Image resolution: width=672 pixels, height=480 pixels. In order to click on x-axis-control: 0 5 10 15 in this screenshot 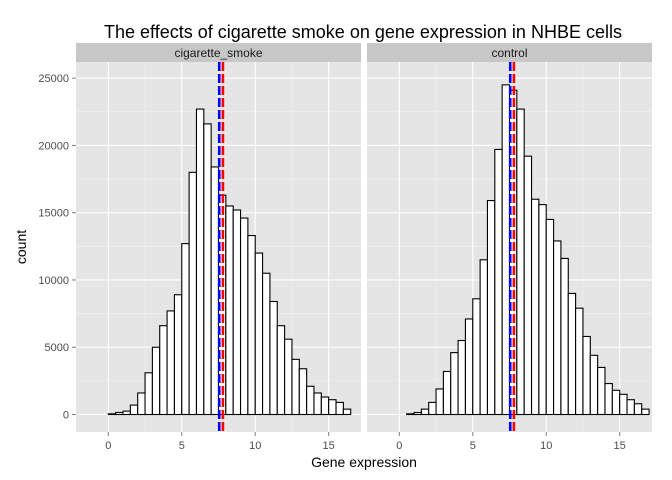, I will do `click(511, 442)`.